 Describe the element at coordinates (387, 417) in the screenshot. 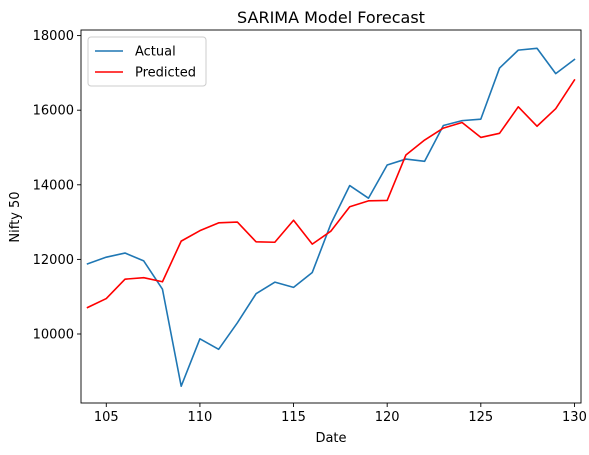

I see `x-tick-label: 120` at that location.